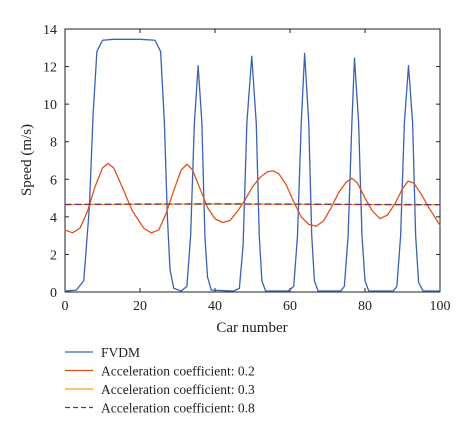 The image size is (474, 434). Describe the element at coordinates (365, 306) in the screenshot. I see `x-tick-label: 80` at that location.